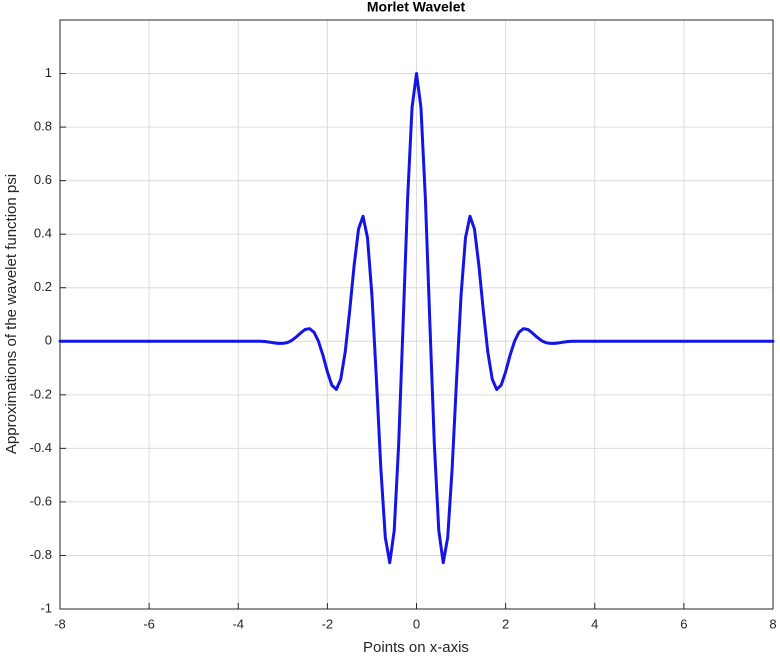 Image resolution: width=780 pixels, height=657 pixels. What do you see at coordinates (48, 340) in the screenshot?
I see `y-tick-label: 0` at bounding box center [48, 340].